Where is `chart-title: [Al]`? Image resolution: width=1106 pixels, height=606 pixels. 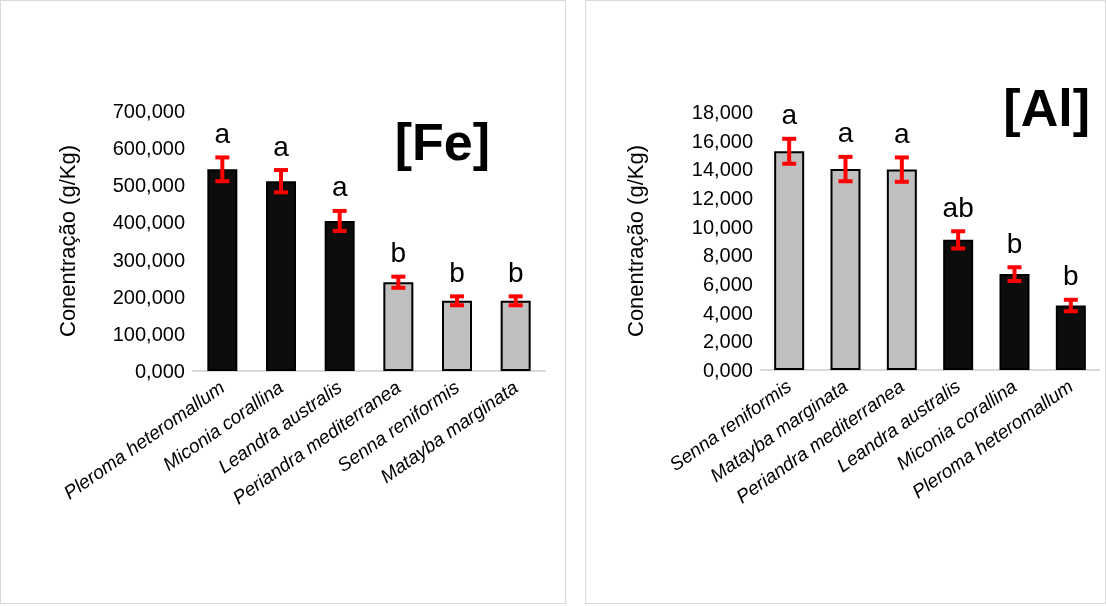 chart-title: [Al] is located at coordinates (1047, 108).